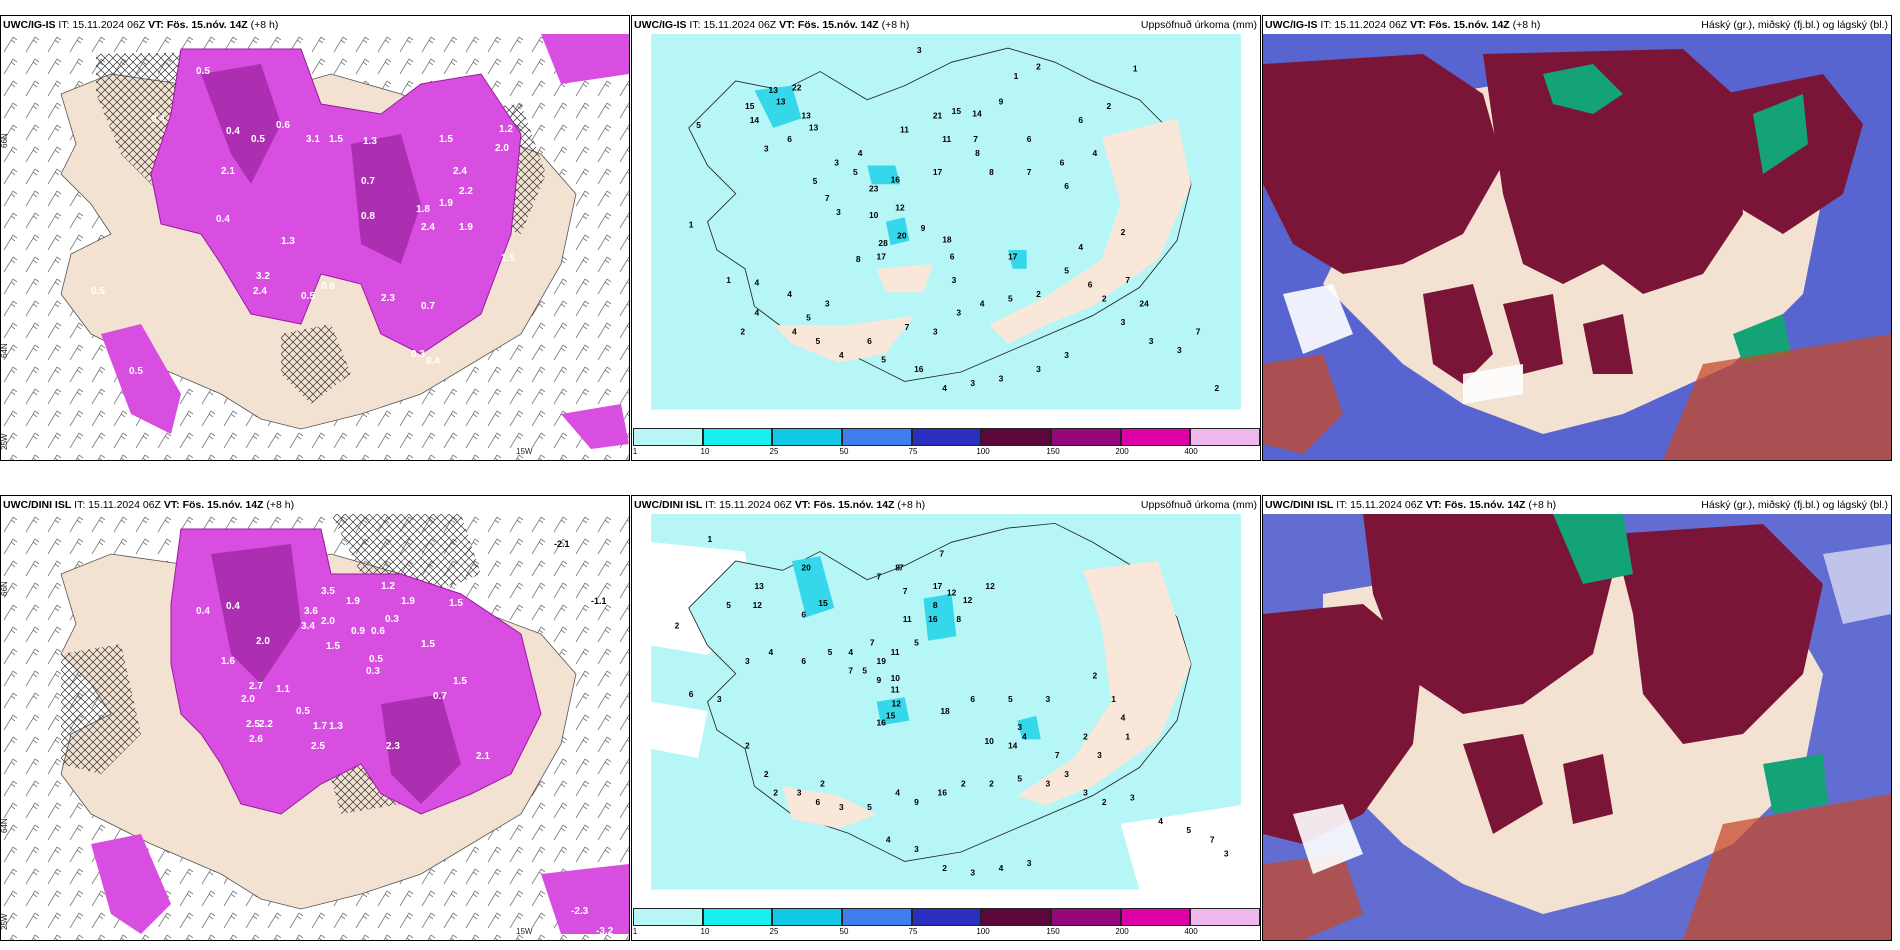 Image resolution: width=1900 pixels, height=950 pixels. I want to click on map-value-label: 8, so click(858, 259).